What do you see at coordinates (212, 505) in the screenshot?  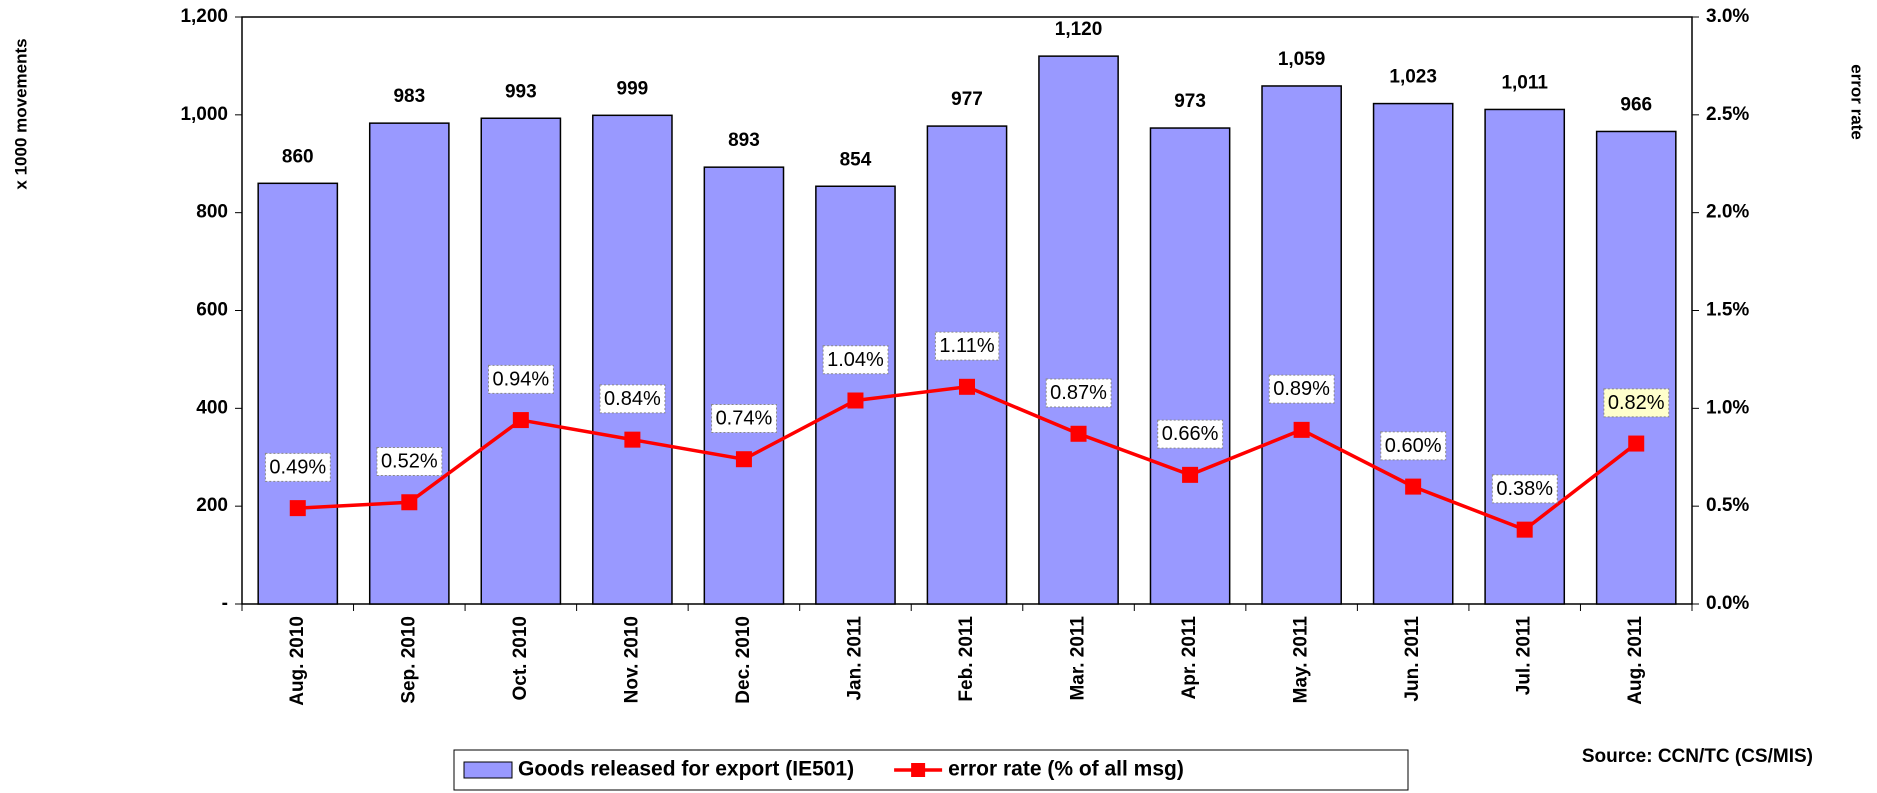 I see `y-tick-label: 200` at bounding box center [212, 505].